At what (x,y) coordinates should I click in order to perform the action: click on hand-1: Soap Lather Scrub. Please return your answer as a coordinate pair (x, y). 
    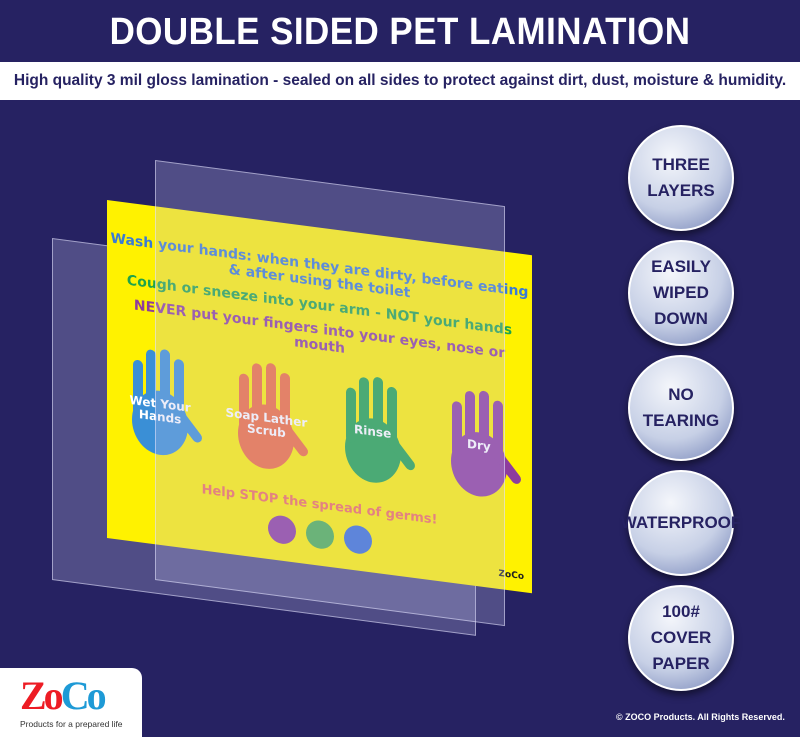
    Looking at the image, I should click on (266, 417).